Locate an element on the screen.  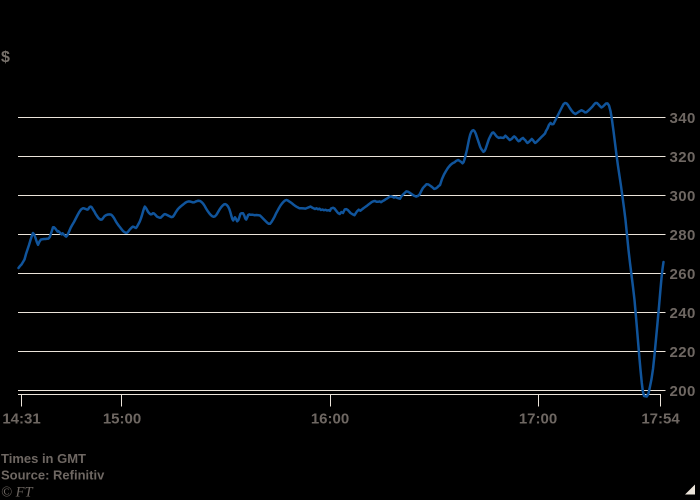
svg-text: 17:00 is located at coordinates (538, 419).